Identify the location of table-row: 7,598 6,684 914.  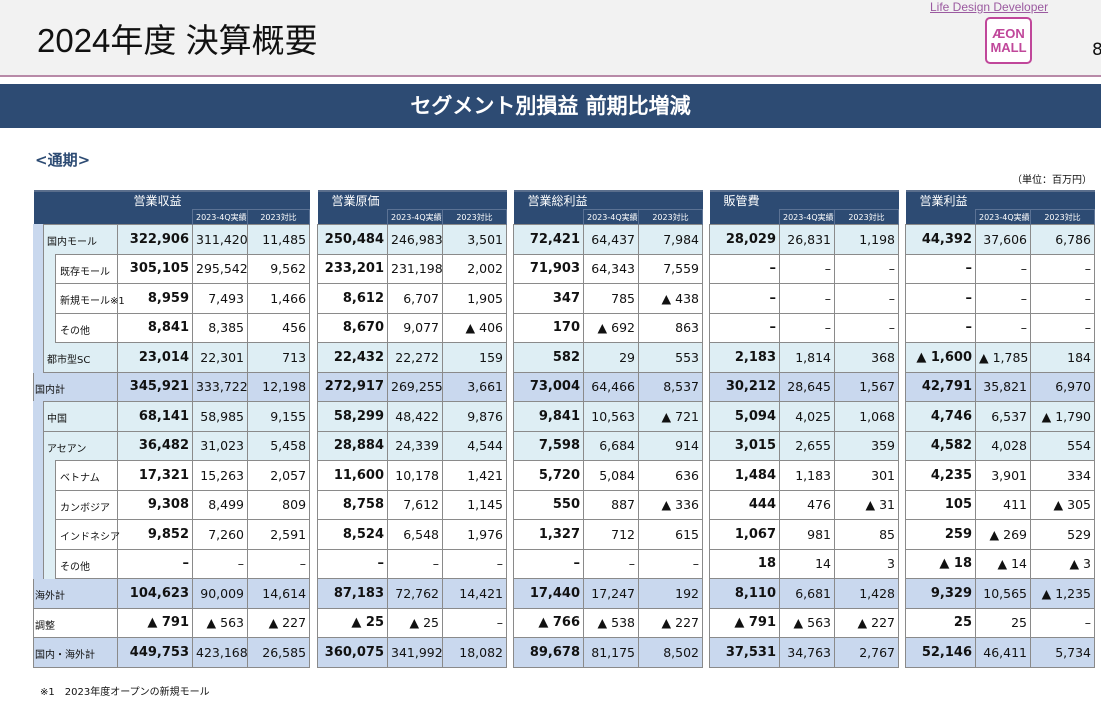
(608, 445).